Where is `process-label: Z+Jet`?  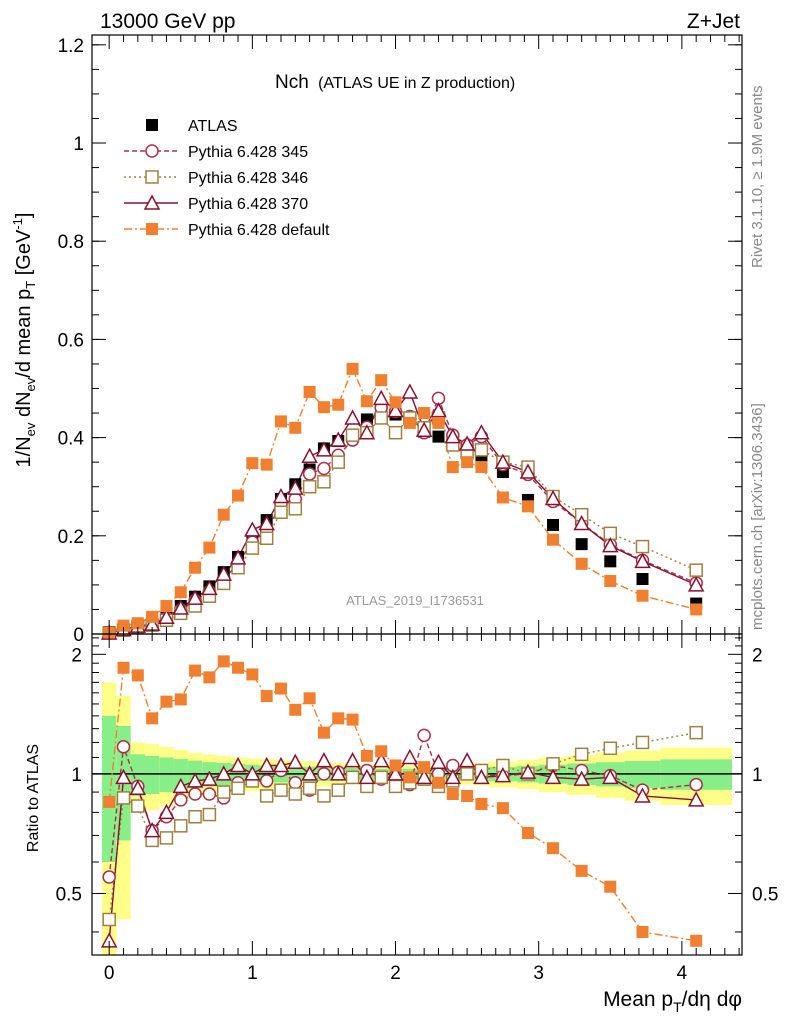
process-label: Z+Jet is located at coordinates (713, 21).